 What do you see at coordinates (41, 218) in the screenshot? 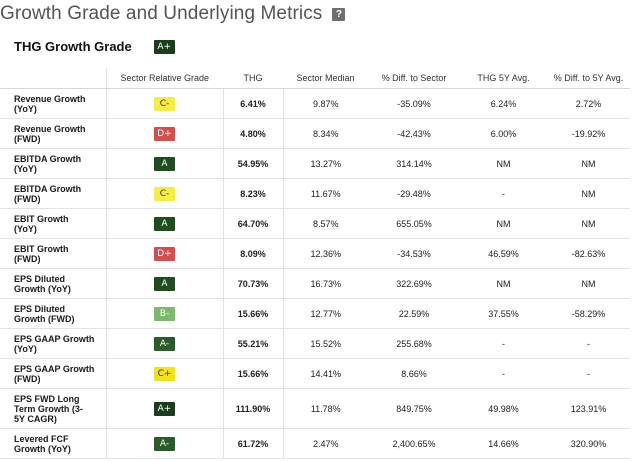
I see `metric-name-line: EBIT Growth` at bounding box center [41, 218].